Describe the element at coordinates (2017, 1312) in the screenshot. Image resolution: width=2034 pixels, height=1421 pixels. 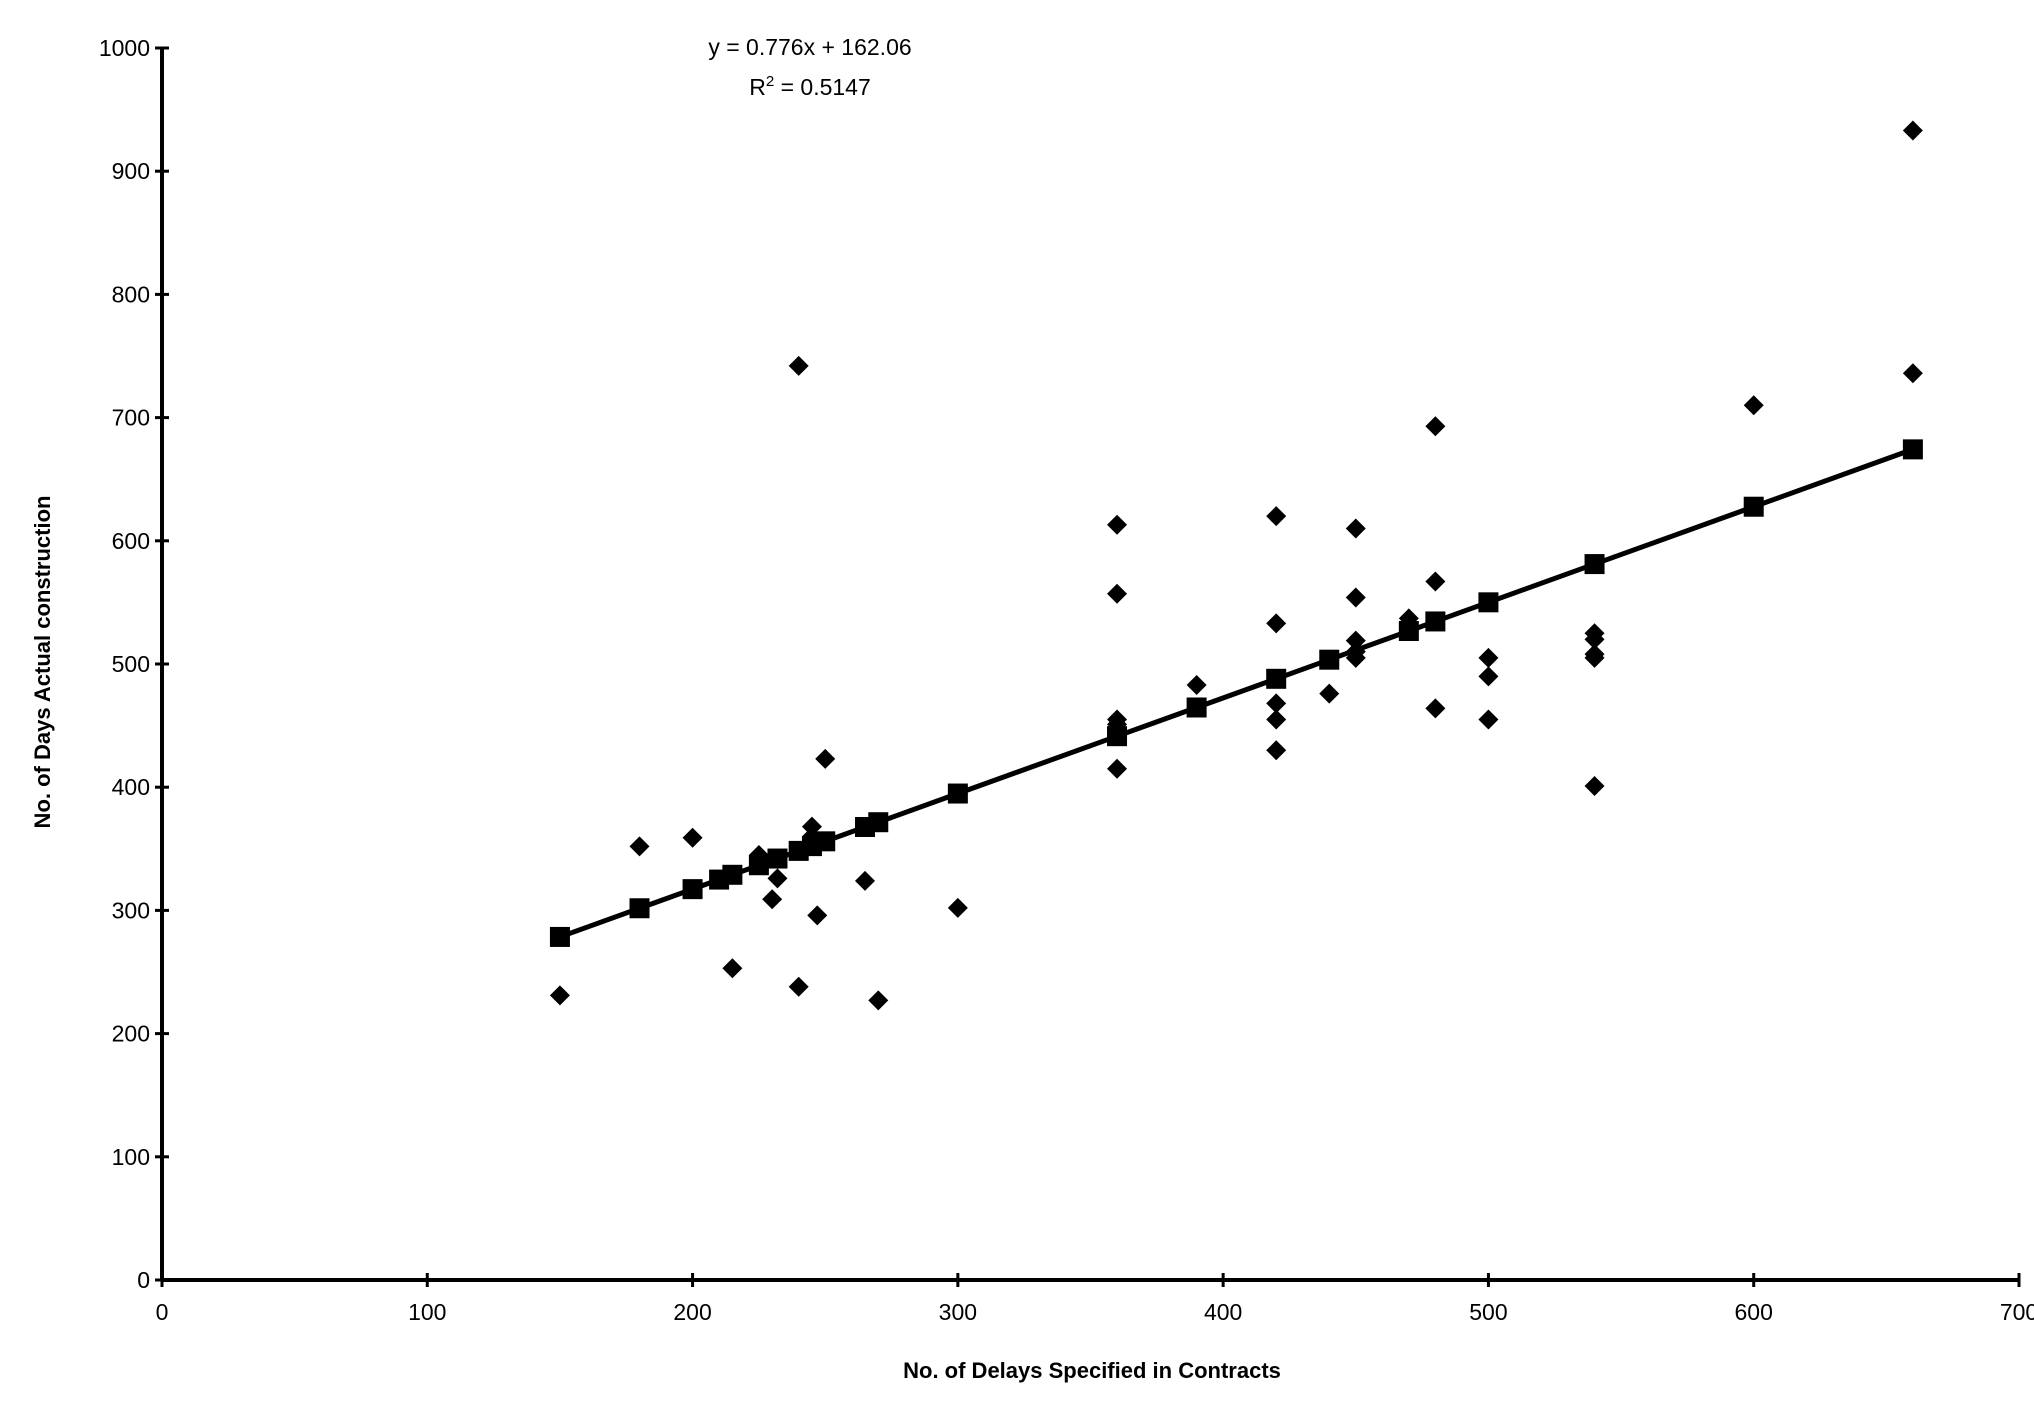
I see `x-tick-label: 700` at that location.